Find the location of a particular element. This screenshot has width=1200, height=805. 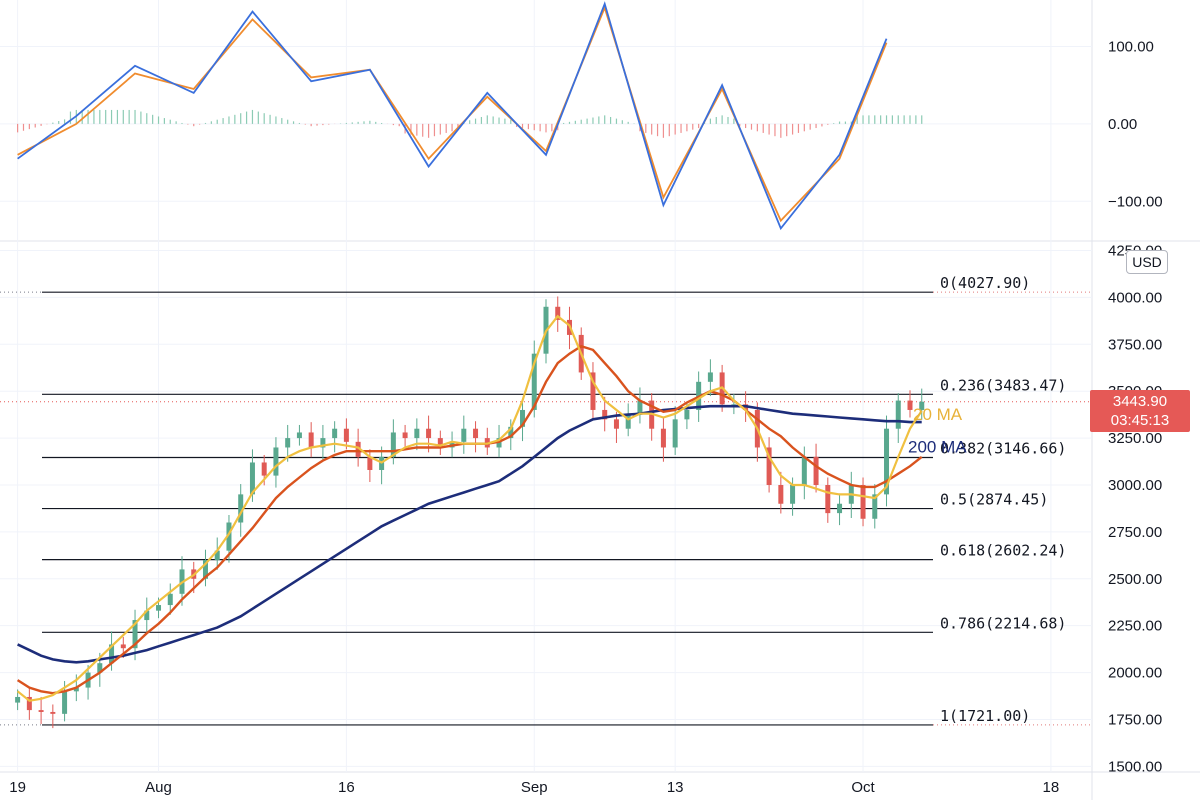

currency-badge: USD is located at coordinates (1147, 262).